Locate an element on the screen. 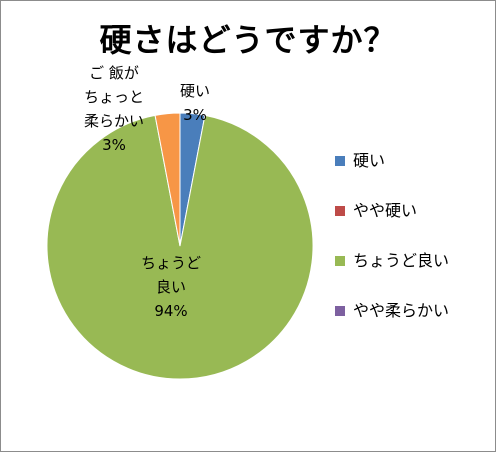  data-label-2-line-2: 94% is located at coordinates (171, 311).